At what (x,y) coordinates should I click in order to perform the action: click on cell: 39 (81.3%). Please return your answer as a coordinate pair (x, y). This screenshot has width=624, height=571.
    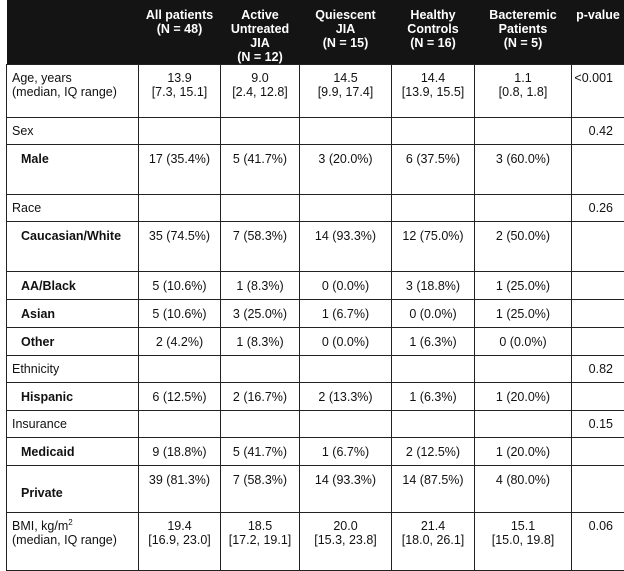
    Looking at the image, I should click on (180, 489).